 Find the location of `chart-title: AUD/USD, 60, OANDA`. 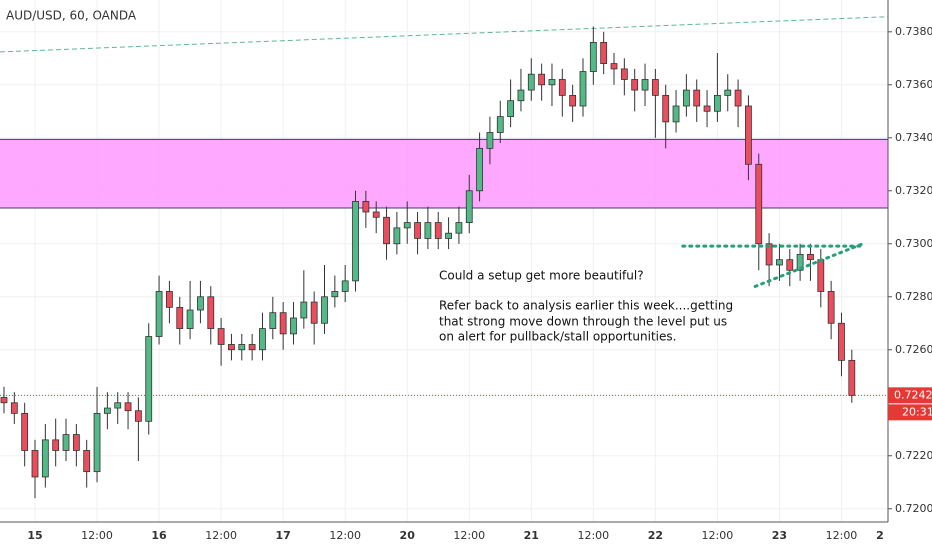

chart-title: AUD/USD, 60, OANDA is located at coordinates (71, 16).